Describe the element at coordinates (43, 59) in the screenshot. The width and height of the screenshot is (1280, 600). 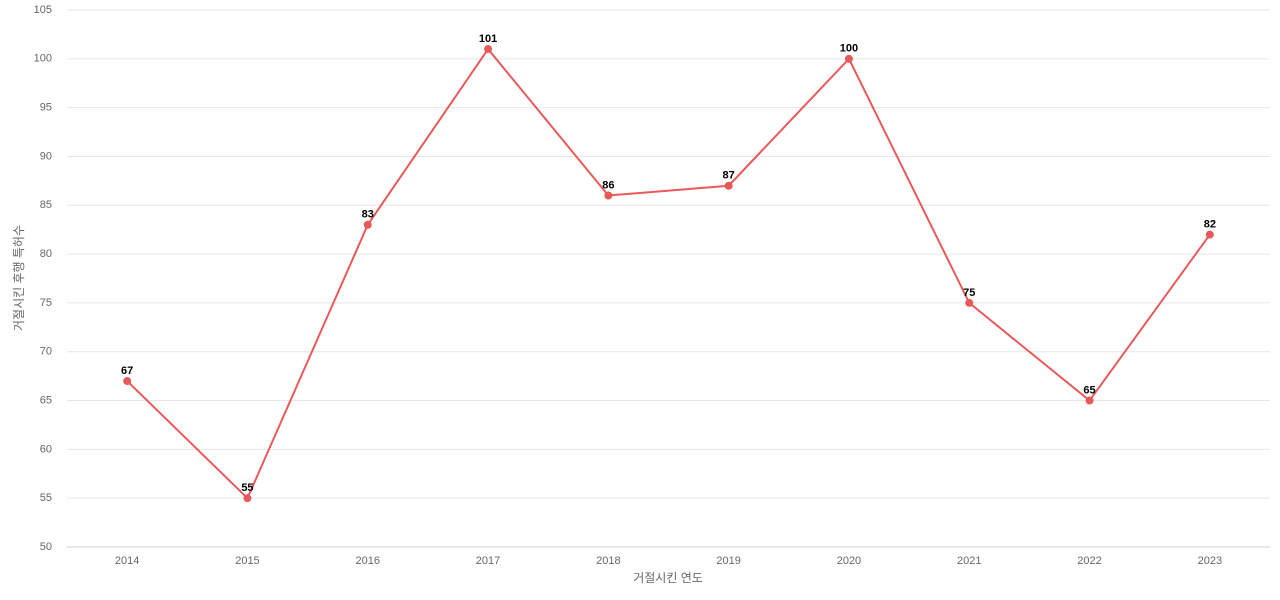
I see `y-tick-label: 100` at that location.